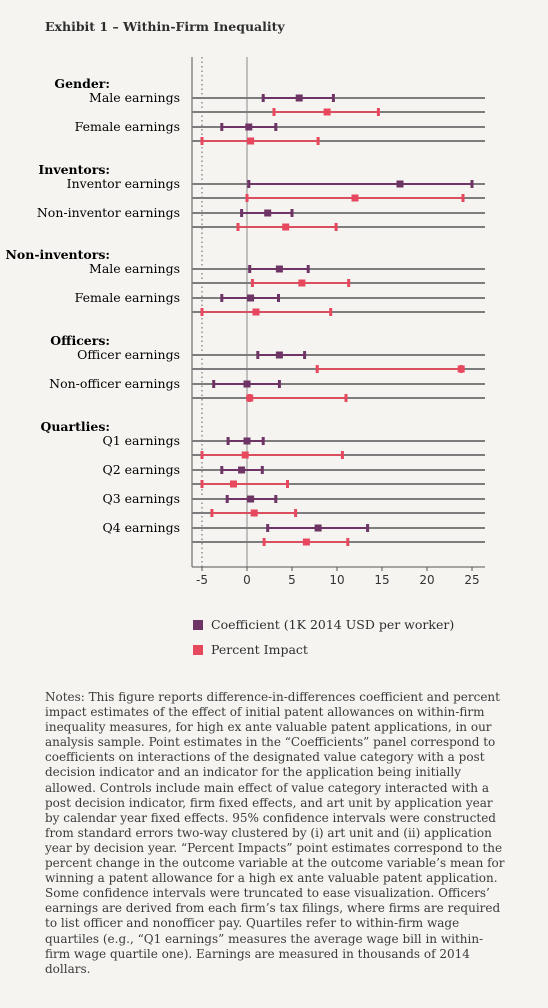 This screenshot has width=548, height=1008. Describe the element at coordinates (80, 340) in the screenshot. I see `group-label: Officers:` at that location.